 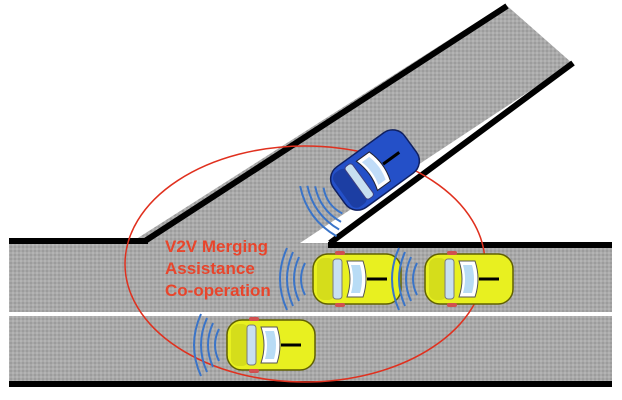 I want to click on label-line-3: Co-operation, so click(x=218, y=290).